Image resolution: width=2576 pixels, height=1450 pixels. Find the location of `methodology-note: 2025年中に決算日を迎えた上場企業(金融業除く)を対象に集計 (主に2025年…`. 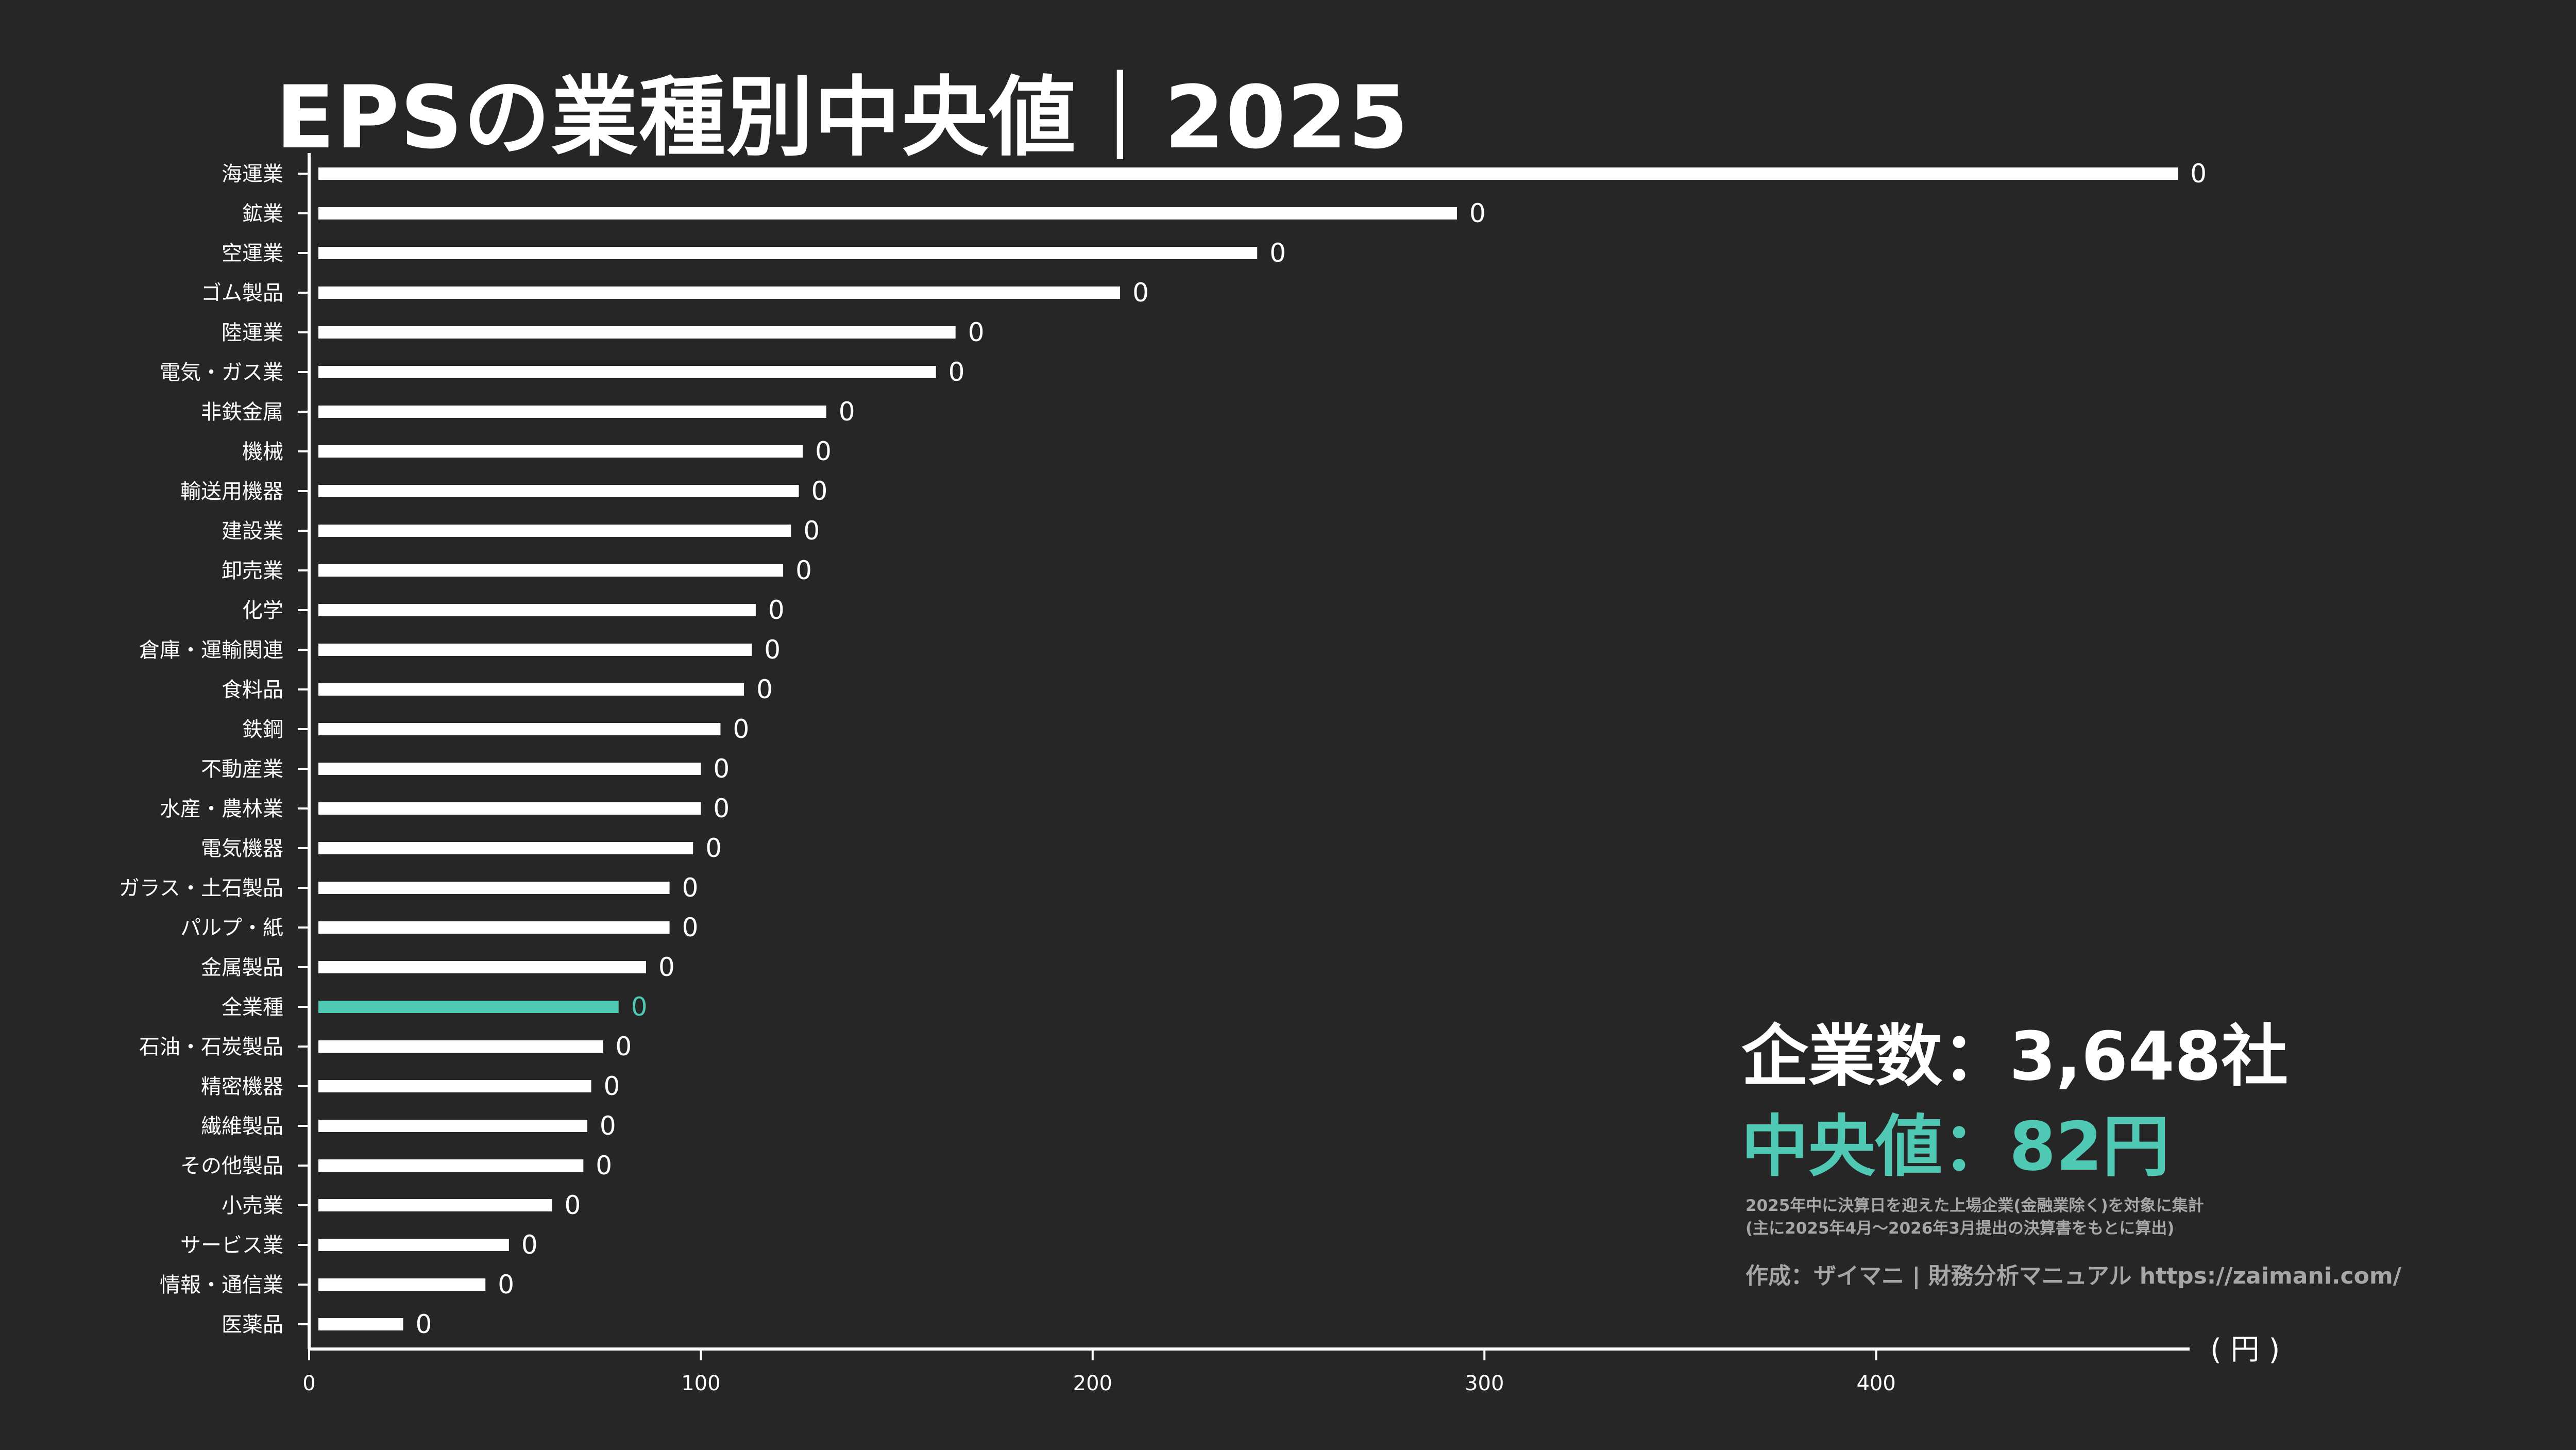

methodology-note: 2025年中に決算日を迎えた上場企業(金融業除く)を対象に集計 (主に2025年… is located at coordinates (1974, 1217).